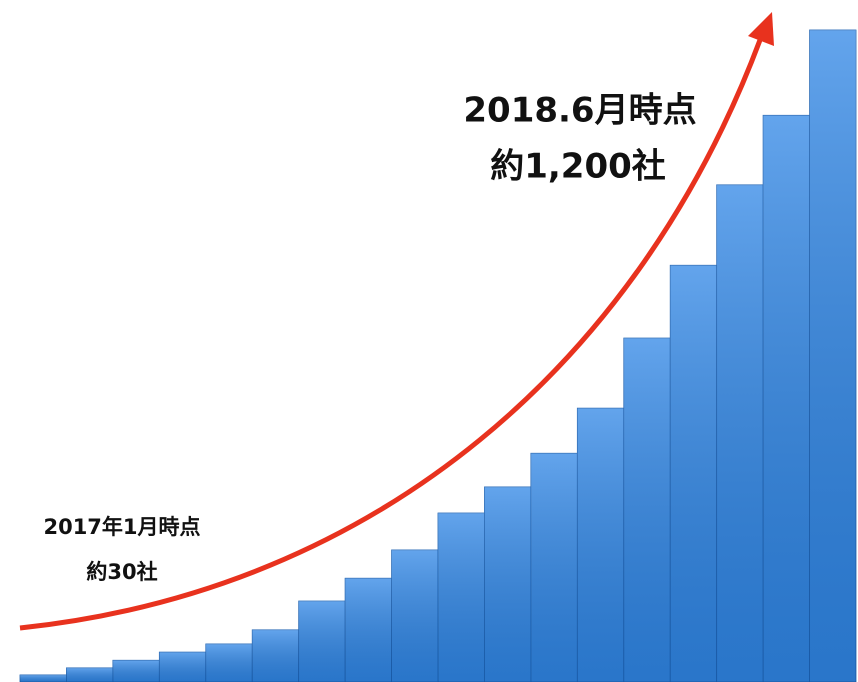 The height and width of the screenshot is (682, 858). Describe the element at coordinates (761, 29) in the screenshot. I see `arrow-head` at that location.